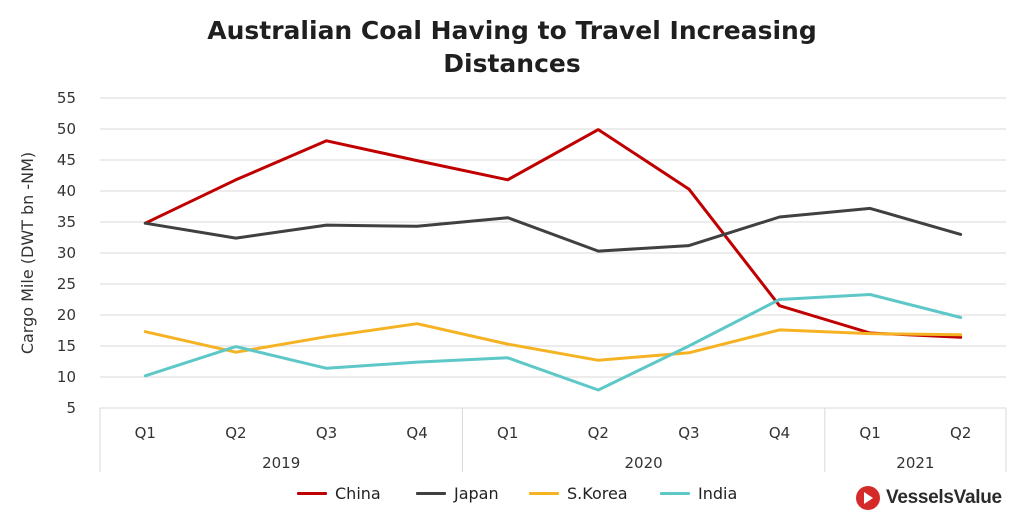  Describe the element at coordinates (66, 191) in the screenshot. I see `y-tick-label: 40` at that location.